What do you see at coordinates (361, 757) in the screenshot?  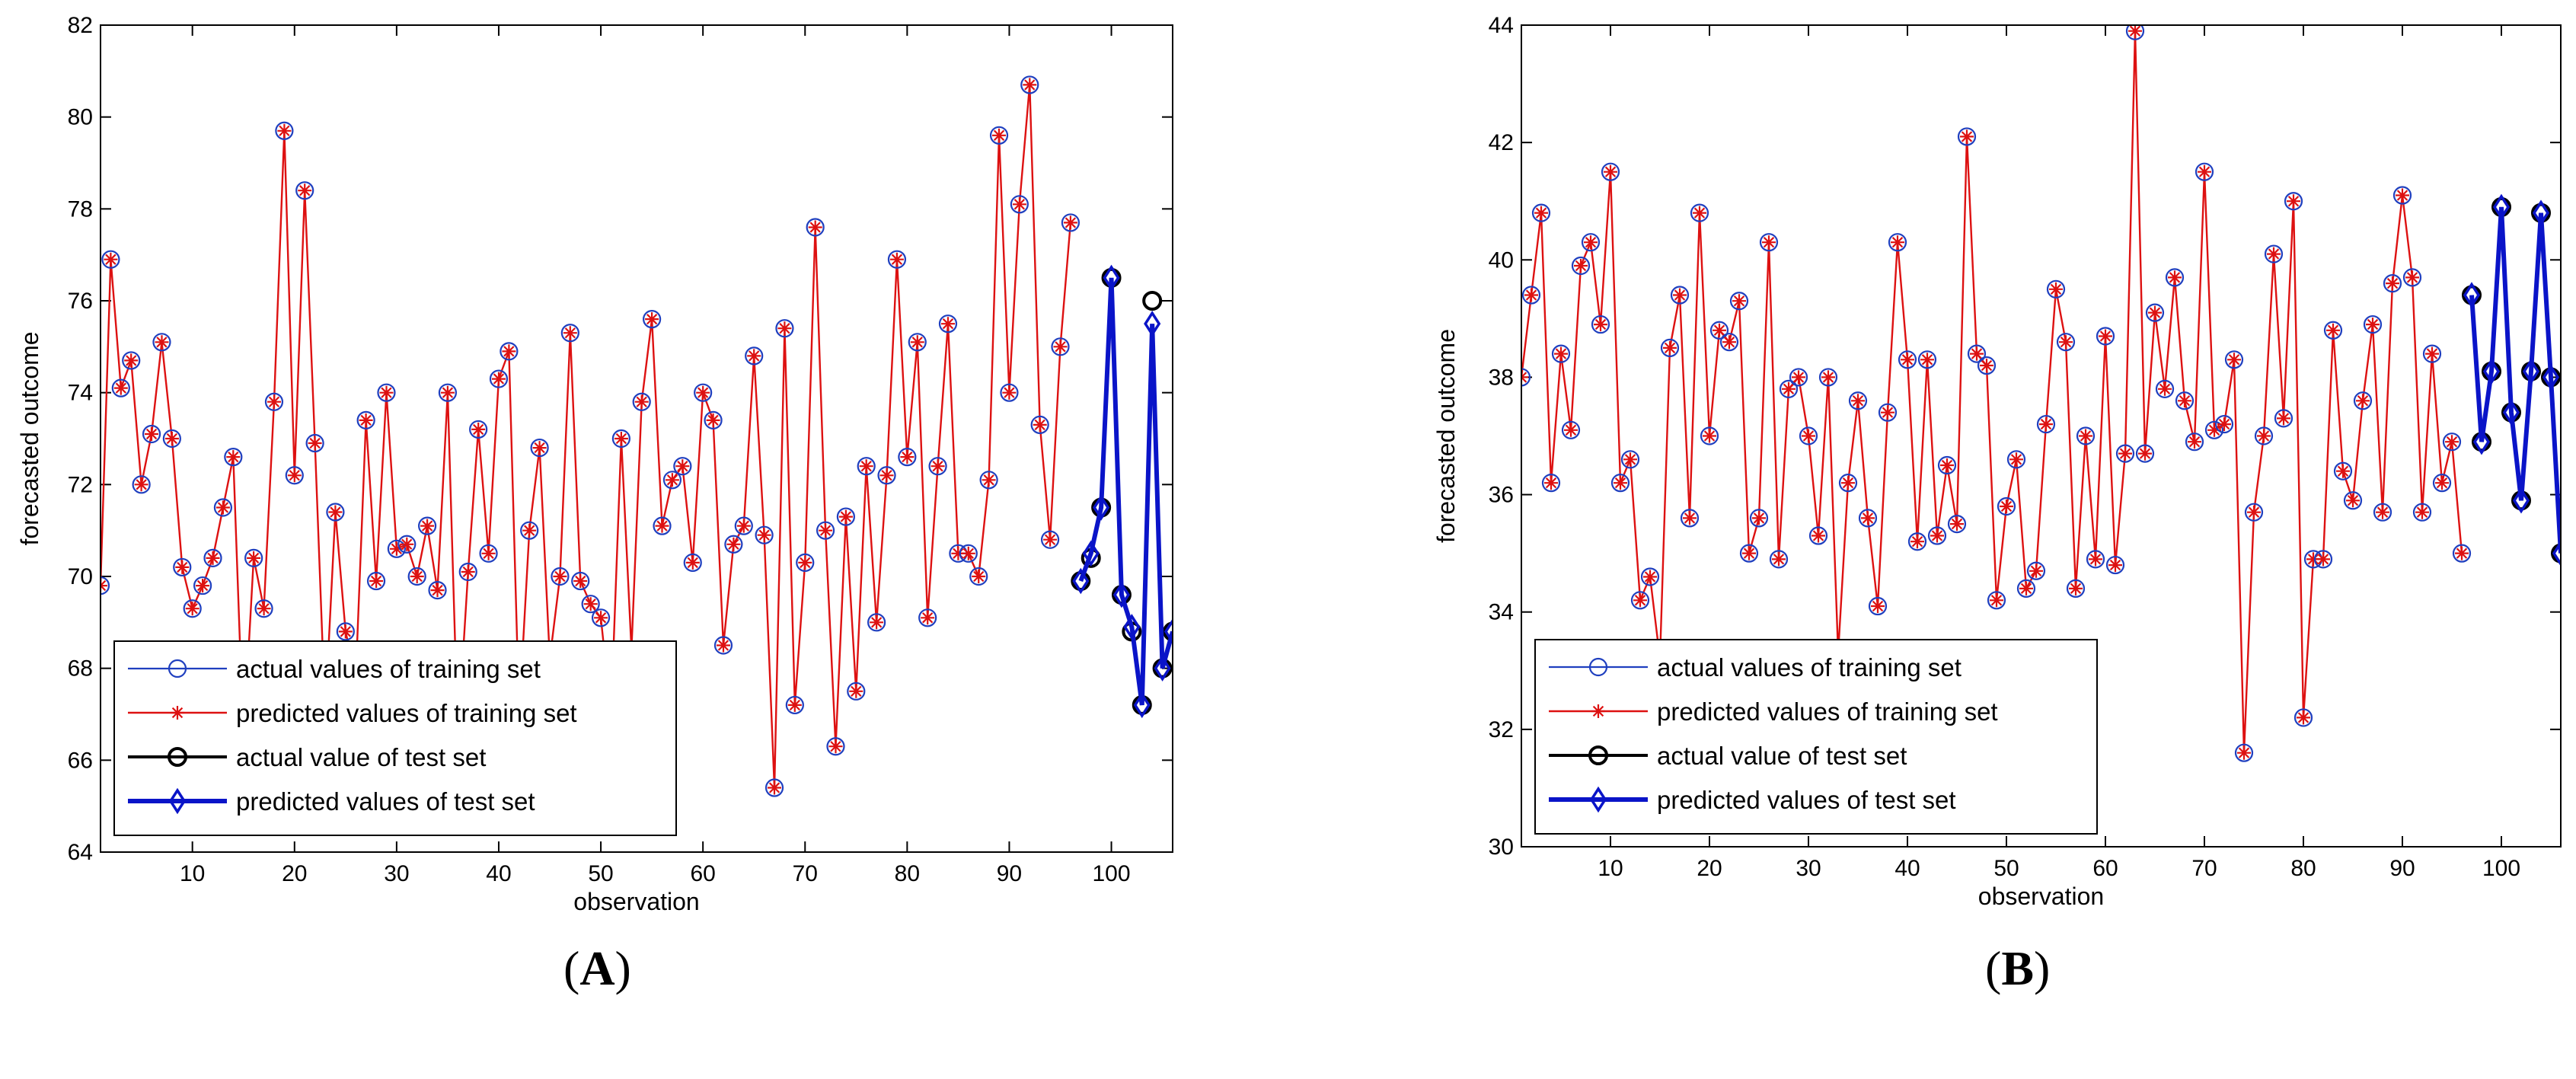 I see `legend-label-3: actual value of test set` at bounding box center [361, 757].